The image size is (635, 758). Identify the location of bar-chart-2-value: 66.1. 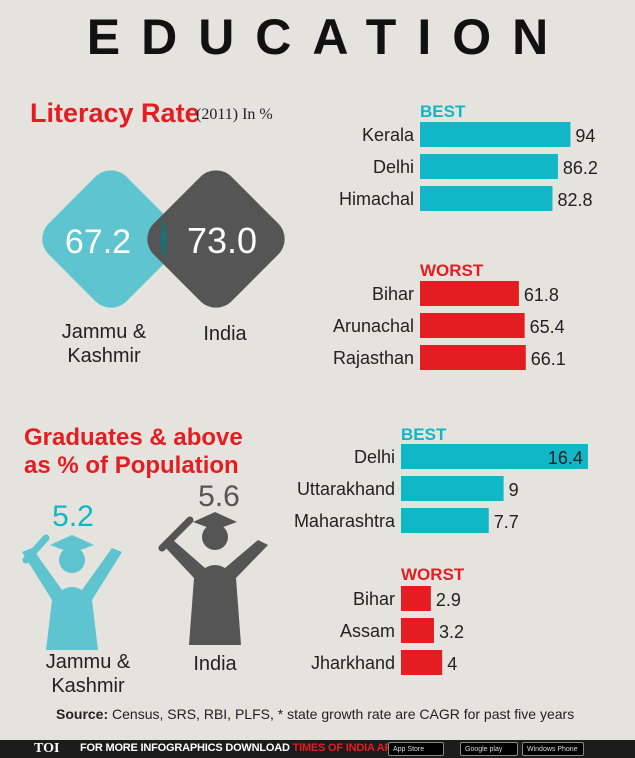
(548, 359).